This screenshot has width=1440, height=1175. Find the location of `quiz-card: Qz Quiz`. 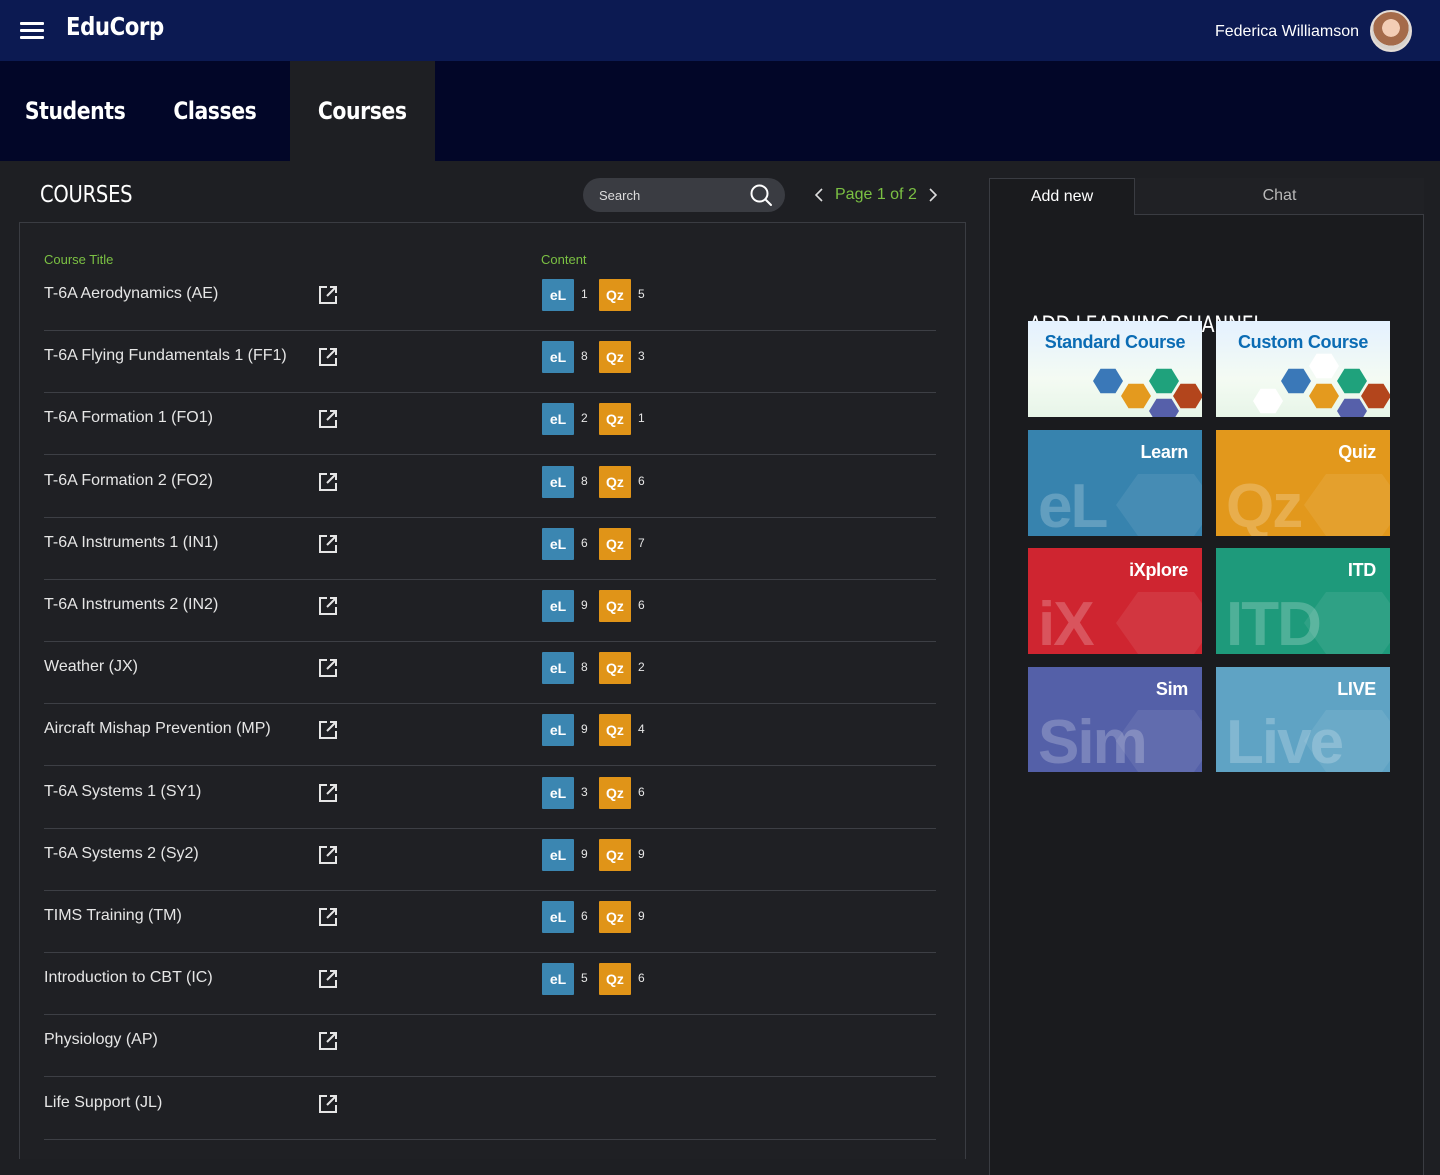

quiz-card: Qz Quiz is located at coordinates (1303, 483).